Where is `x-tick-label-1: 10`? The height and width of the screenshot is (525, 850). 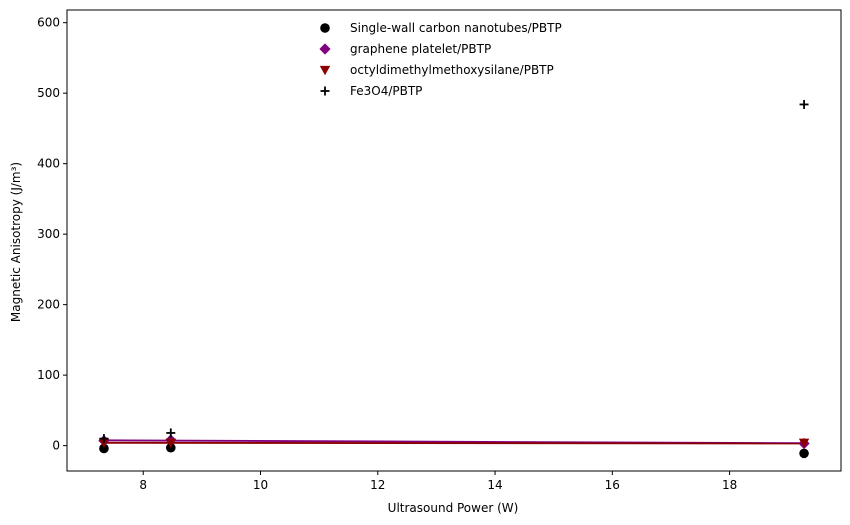
x-tick-label-1: 10 is located at coordinates (260, 485).